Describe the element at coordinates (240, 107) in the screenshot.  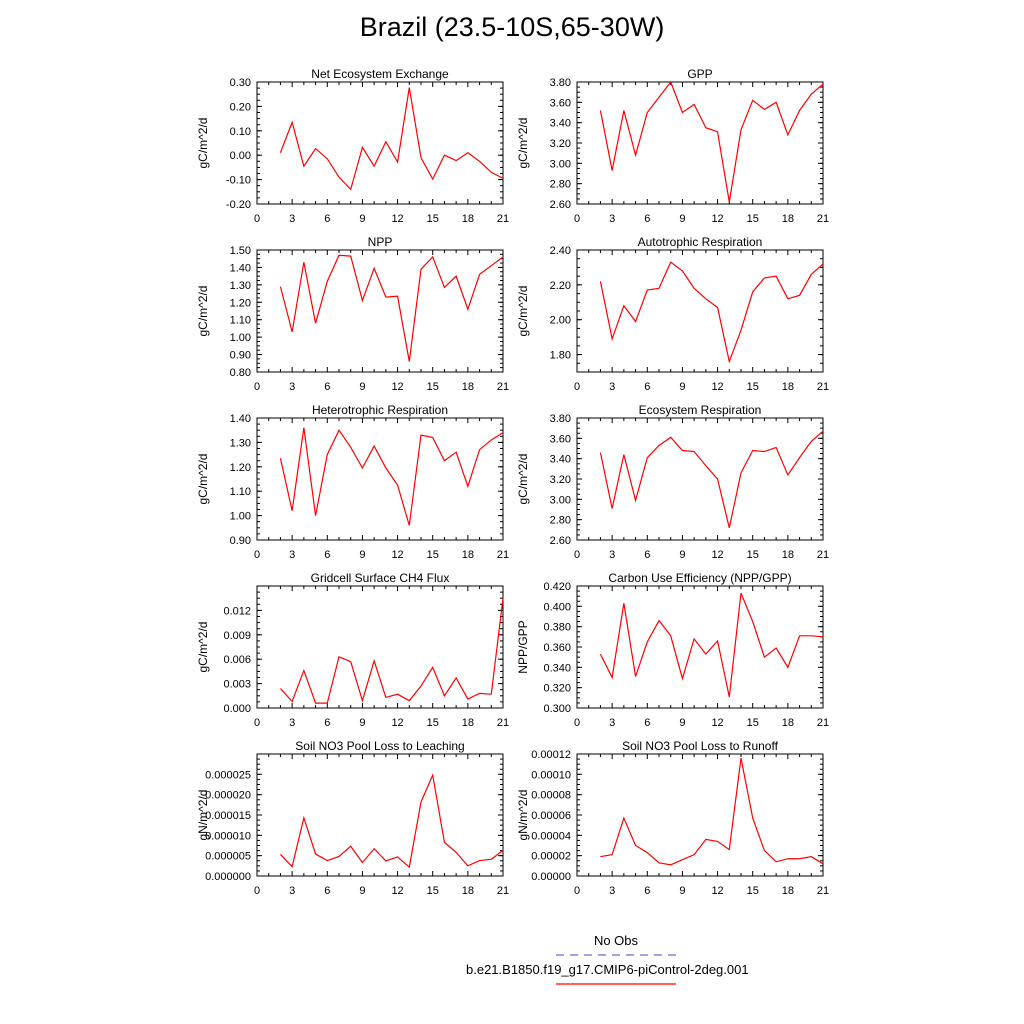
I see `y-tick-label: 0.20` at that location.